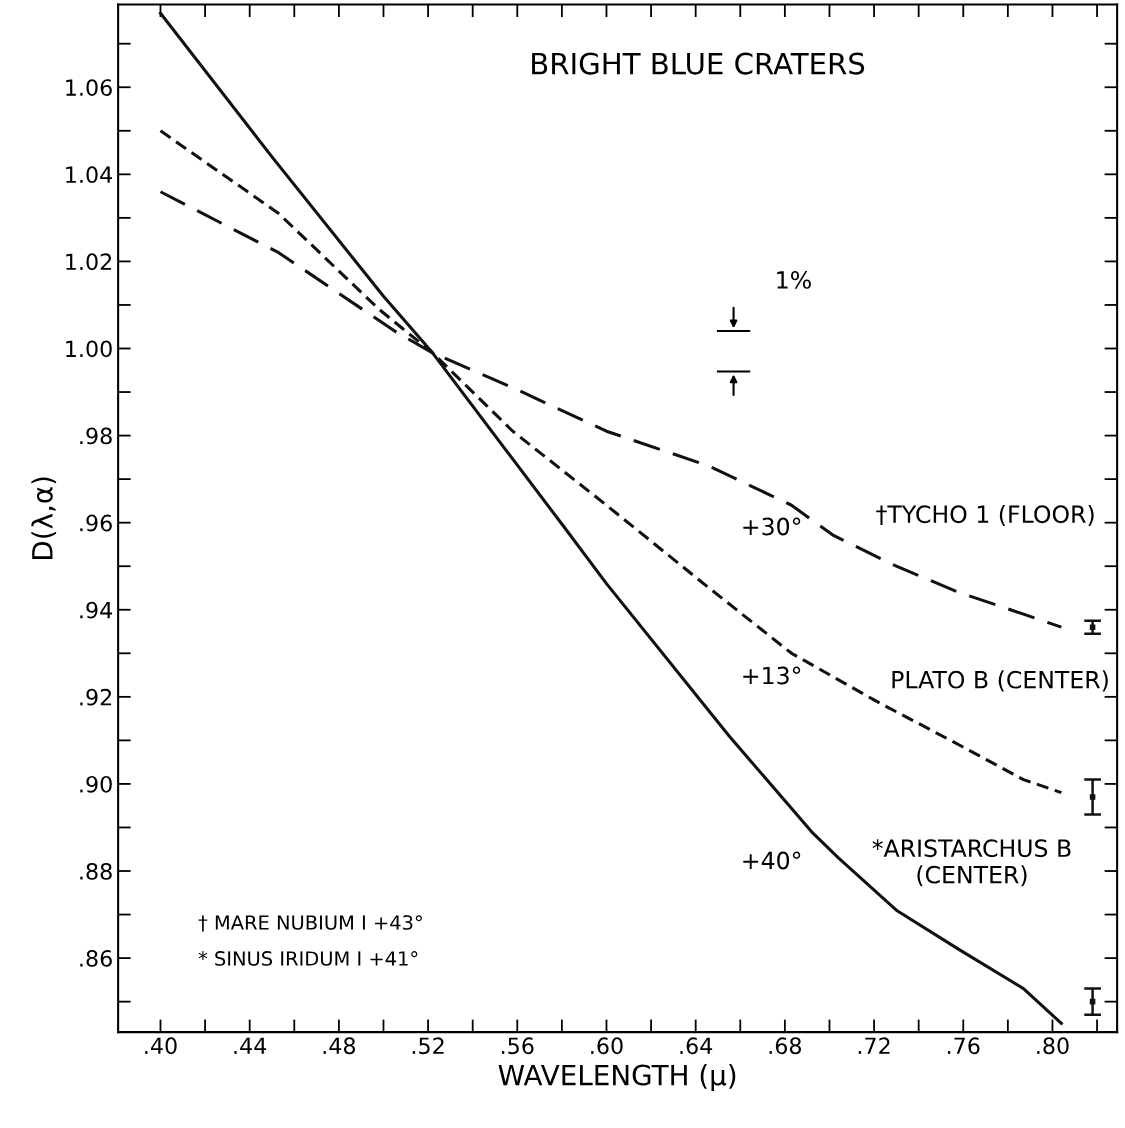  Describe the element at coordinates (696, 1046) in the screenshot. I see `x-tick-label: .64` at that location.